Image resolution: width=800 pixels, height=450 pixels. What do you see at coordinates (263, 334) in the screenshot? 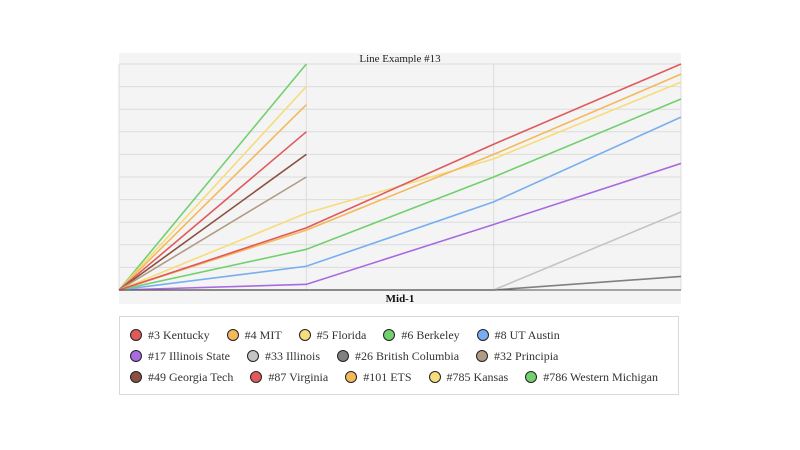
I see `legend-label: #4 MIT` at bounding box center [263, 334].